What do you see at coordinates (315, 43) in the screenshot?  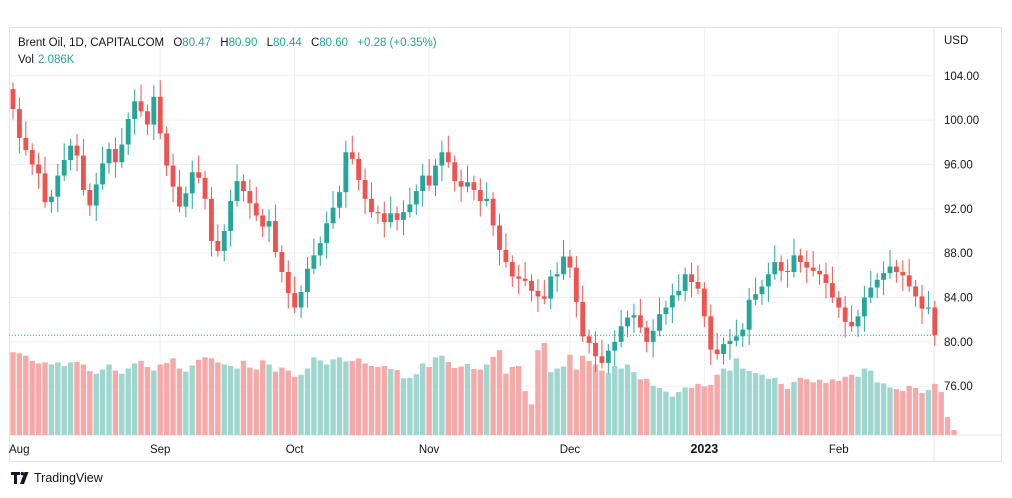 I see `close-label: C` at bounding box center [315, 43].